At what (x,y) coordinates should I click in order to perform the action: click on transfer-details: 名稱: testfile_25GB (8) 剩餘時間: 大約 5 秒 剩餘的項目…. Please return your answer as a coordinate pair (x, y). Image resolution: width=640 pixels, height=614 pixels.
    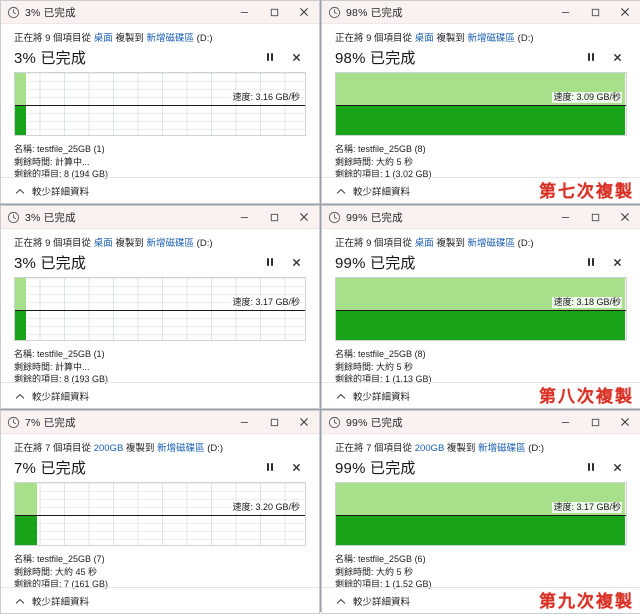
    Looking at the image, I should click on (481, 162).